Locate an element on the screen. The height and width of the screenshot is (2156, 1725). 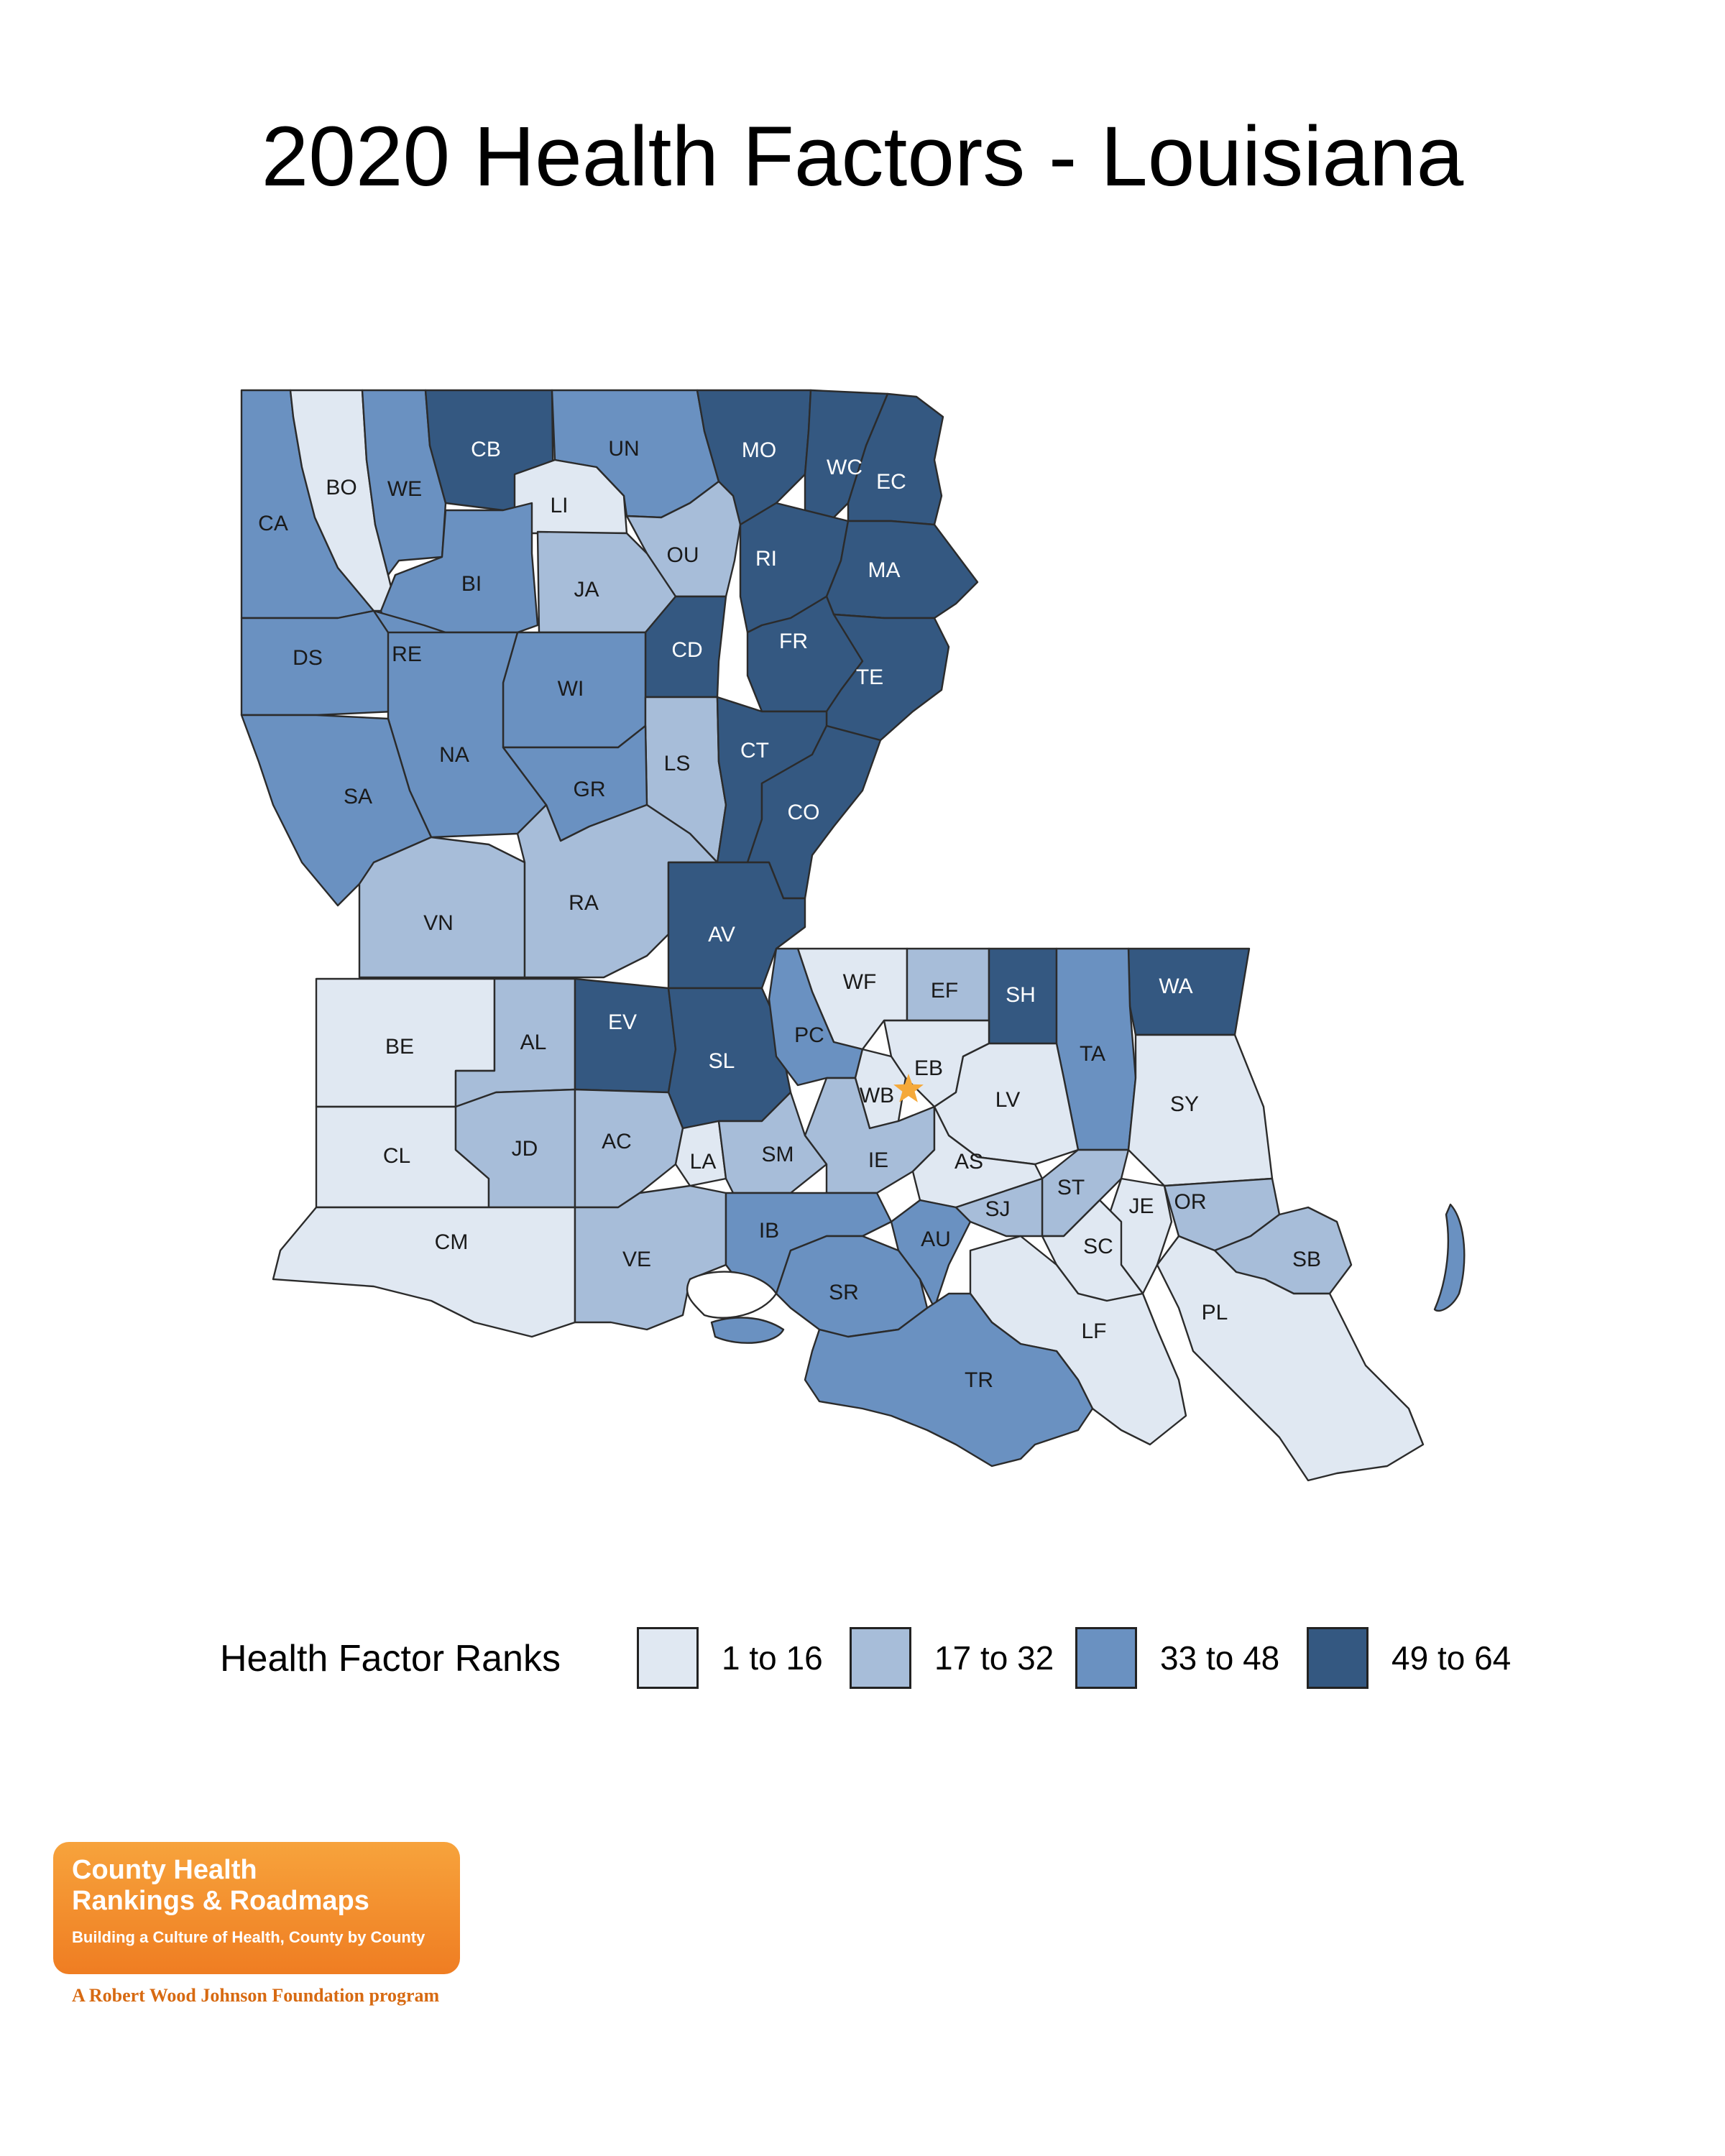
parish-label-ls: LS is located at coordinates (677, 764).